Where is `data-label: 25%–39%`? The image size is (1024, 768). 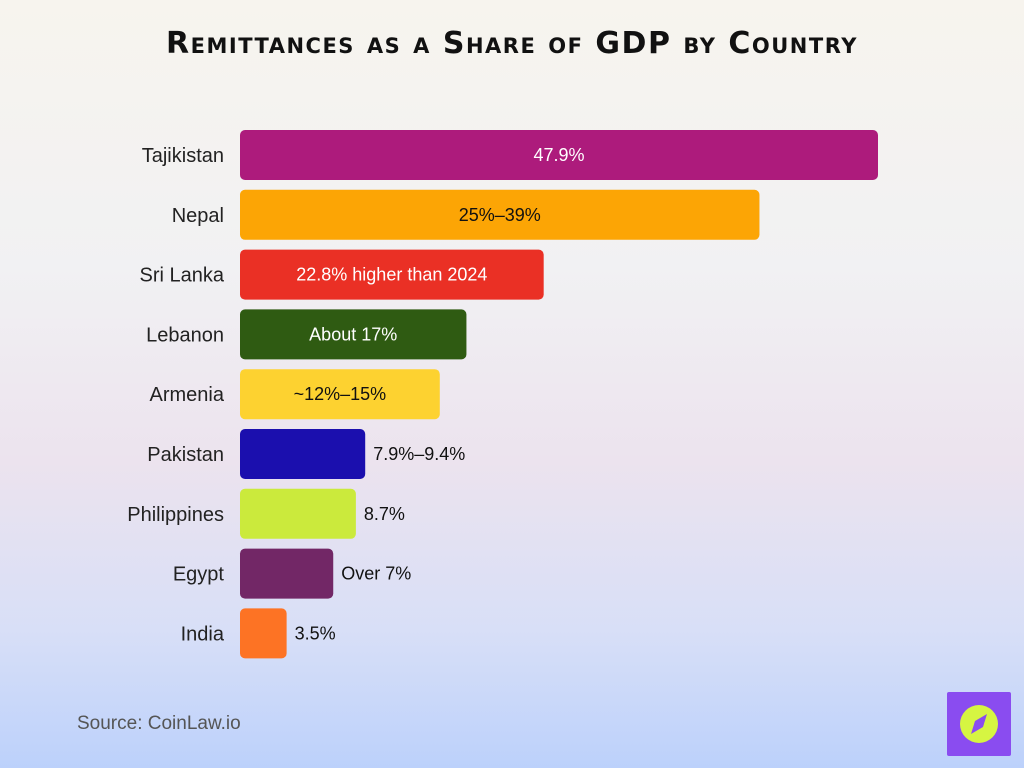
data-label: 25%–39% is located at coordinates (500, 215).